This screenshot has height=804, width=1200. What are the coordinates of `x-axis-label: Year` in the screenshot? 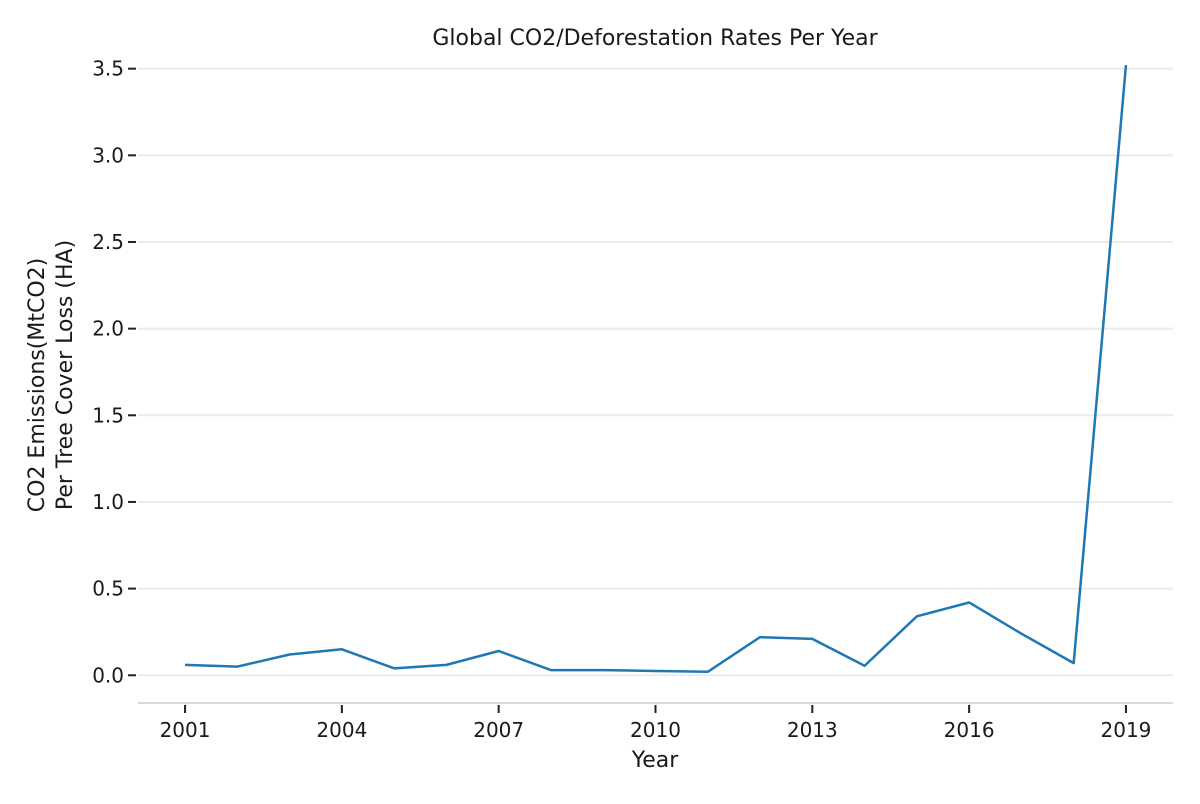 It's located at (655, 760).